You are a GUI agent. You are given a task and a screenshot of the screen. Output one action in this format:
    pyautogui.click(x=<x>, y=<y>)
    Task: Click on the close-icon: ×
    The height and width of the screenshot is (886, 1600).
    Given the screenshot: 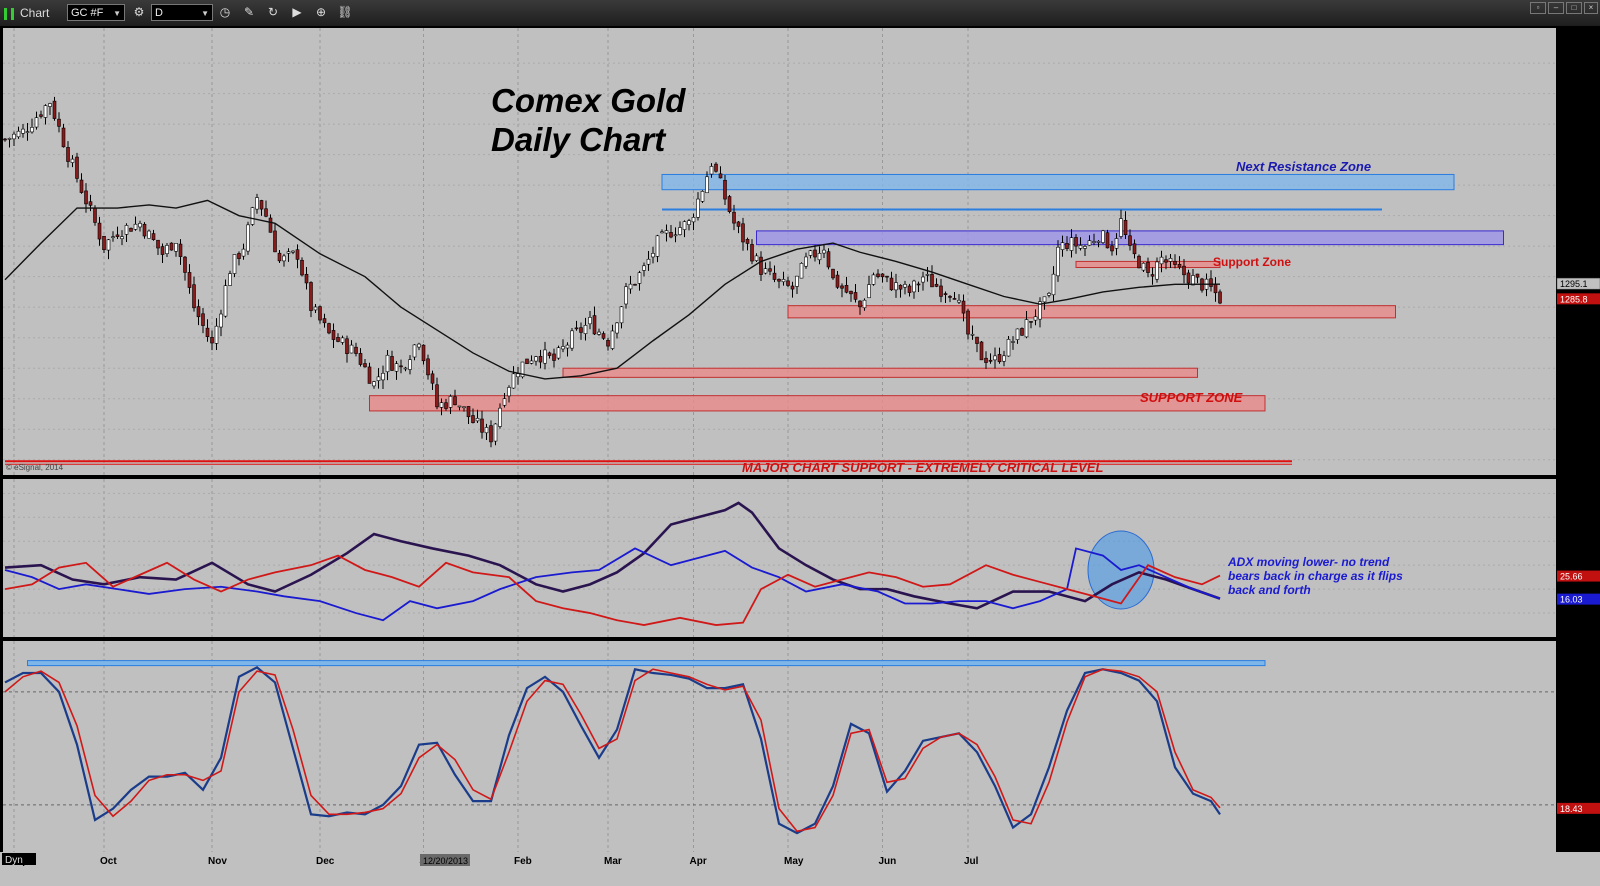 What is the action you would take?
    pyautogui.click(x=1591, y=8)
    